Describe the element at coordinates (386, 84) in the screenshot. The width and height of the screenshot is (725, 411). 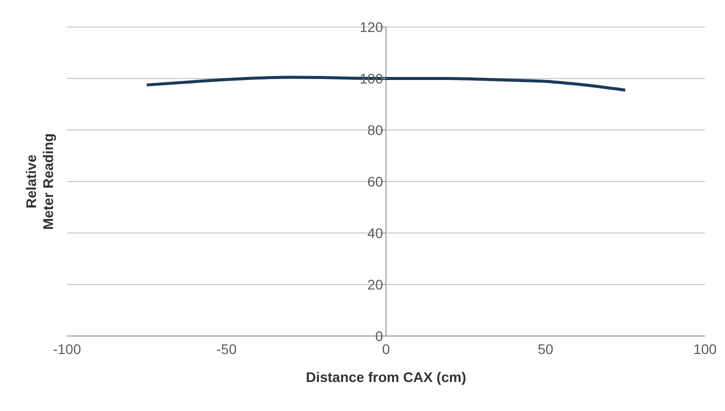
I see `line-series` at that location.